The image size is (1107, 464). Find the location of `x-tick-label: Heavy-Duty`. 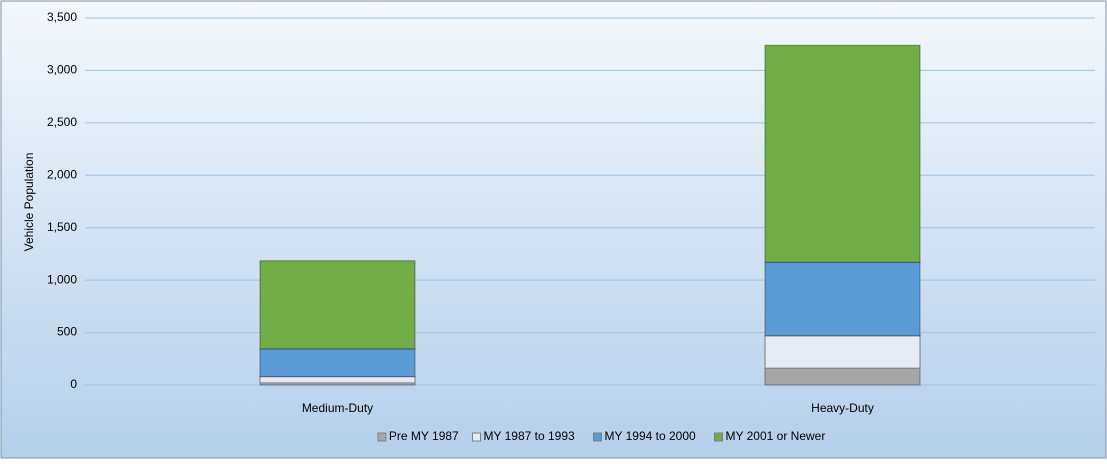

x-tick-label: Heavy-Duty is located at coordinates (842, 408).